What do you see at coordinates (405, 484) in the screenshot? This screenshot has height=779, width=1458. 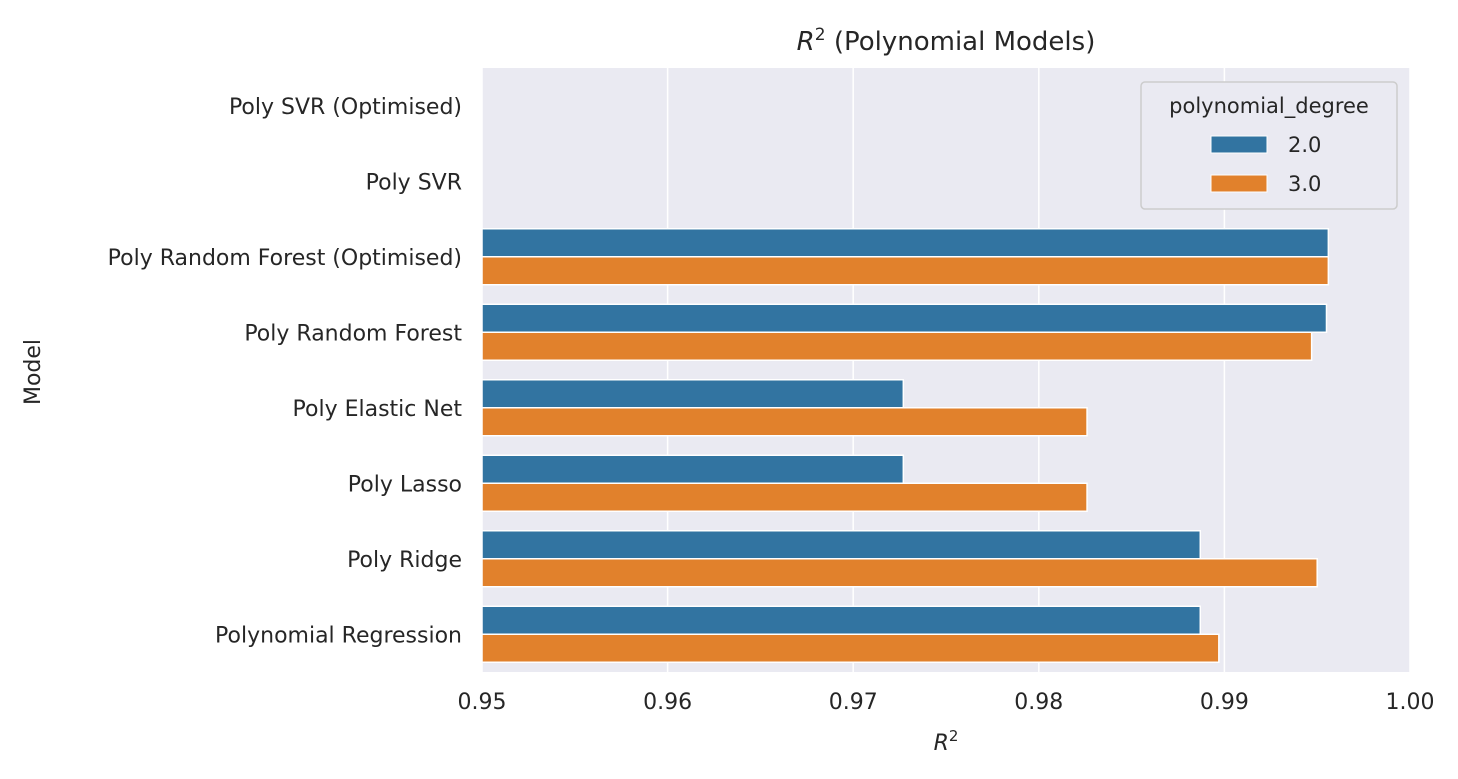 I see `category-label: Poly Lasso` at bounding box center [405, 484].